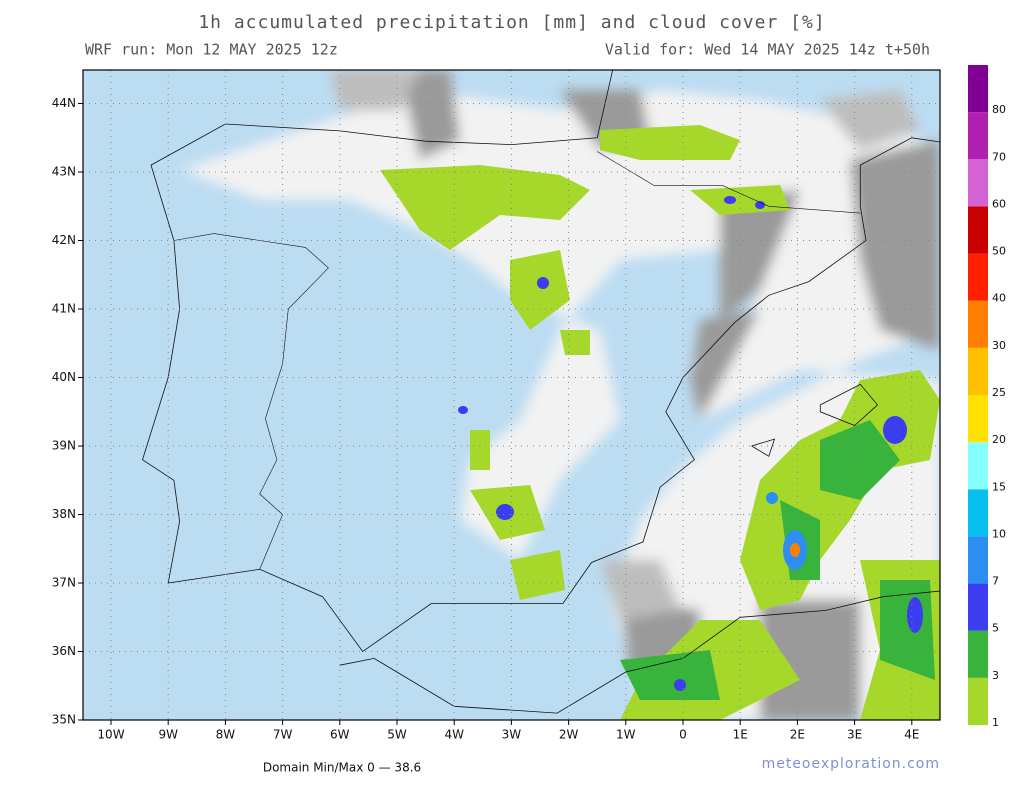 The image size is (1024, 795). What do you see at coordinates (999, 345) in the screenshot?
I see `colorbar-label: 30` at bounding box center [999, 345].